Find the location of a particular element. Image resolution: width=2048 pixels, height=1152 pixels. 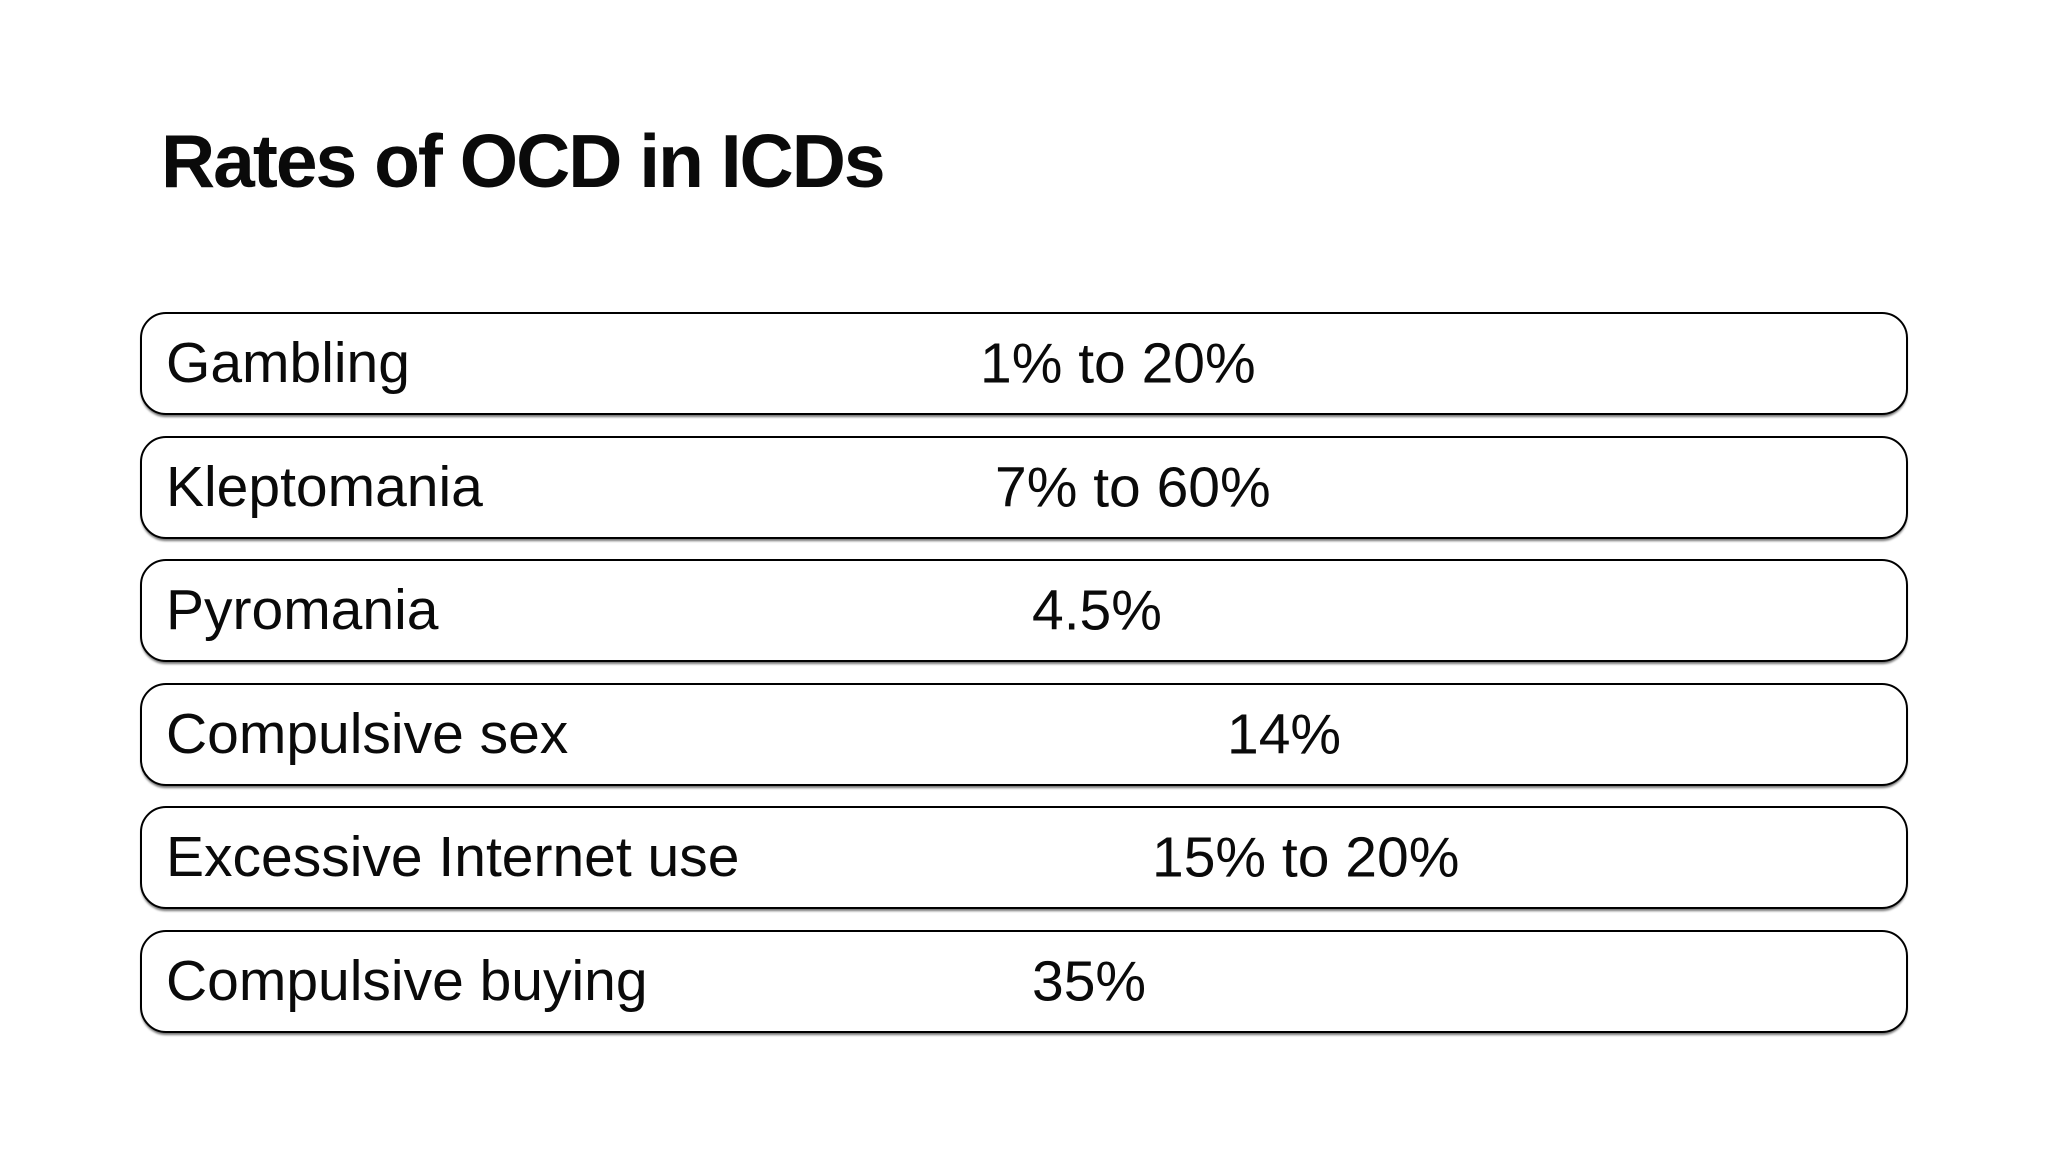

table-row-kleptomania: Kleptomania 7% to 60% is located at coordinates (1024, 487).